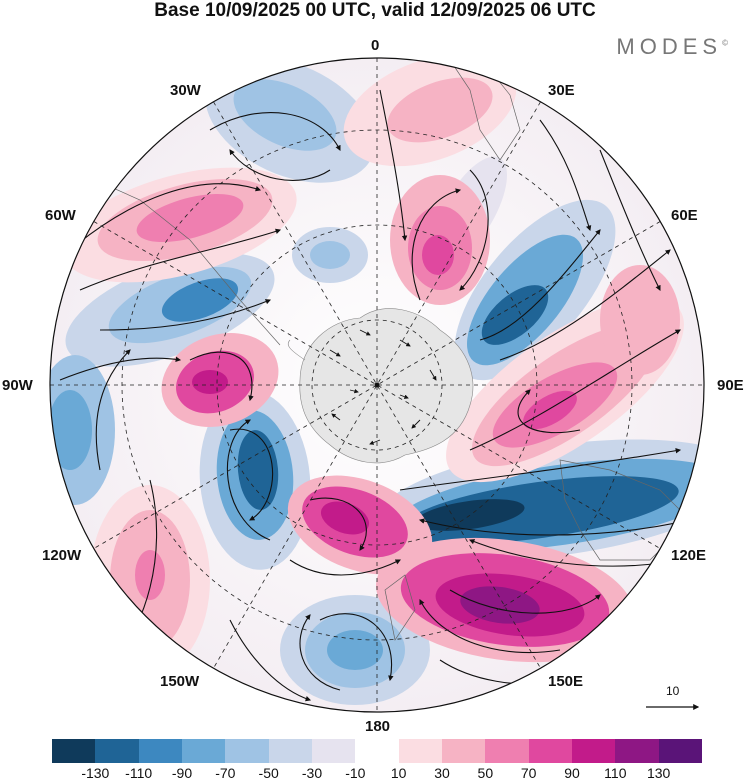  What do you see at coordinates (17, 385) in the screenshot?
I see `lon-label-90w: 90W` at bounding box center [17, 385].